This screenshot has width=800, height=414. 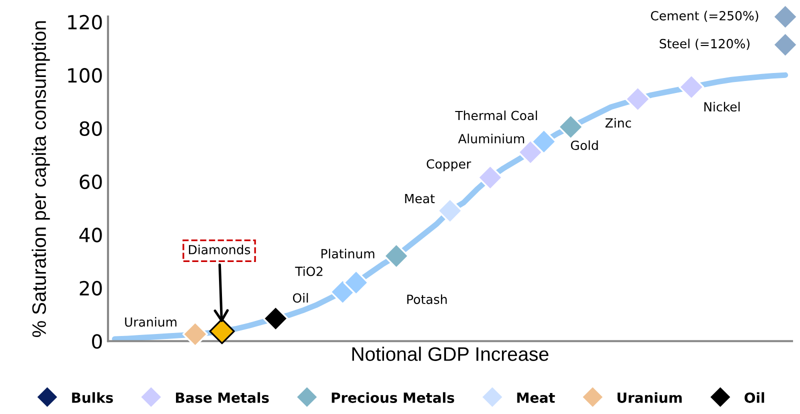 I want to click on y-axis-title: % Saturation per capita consumption, so click(x=41, y=179).